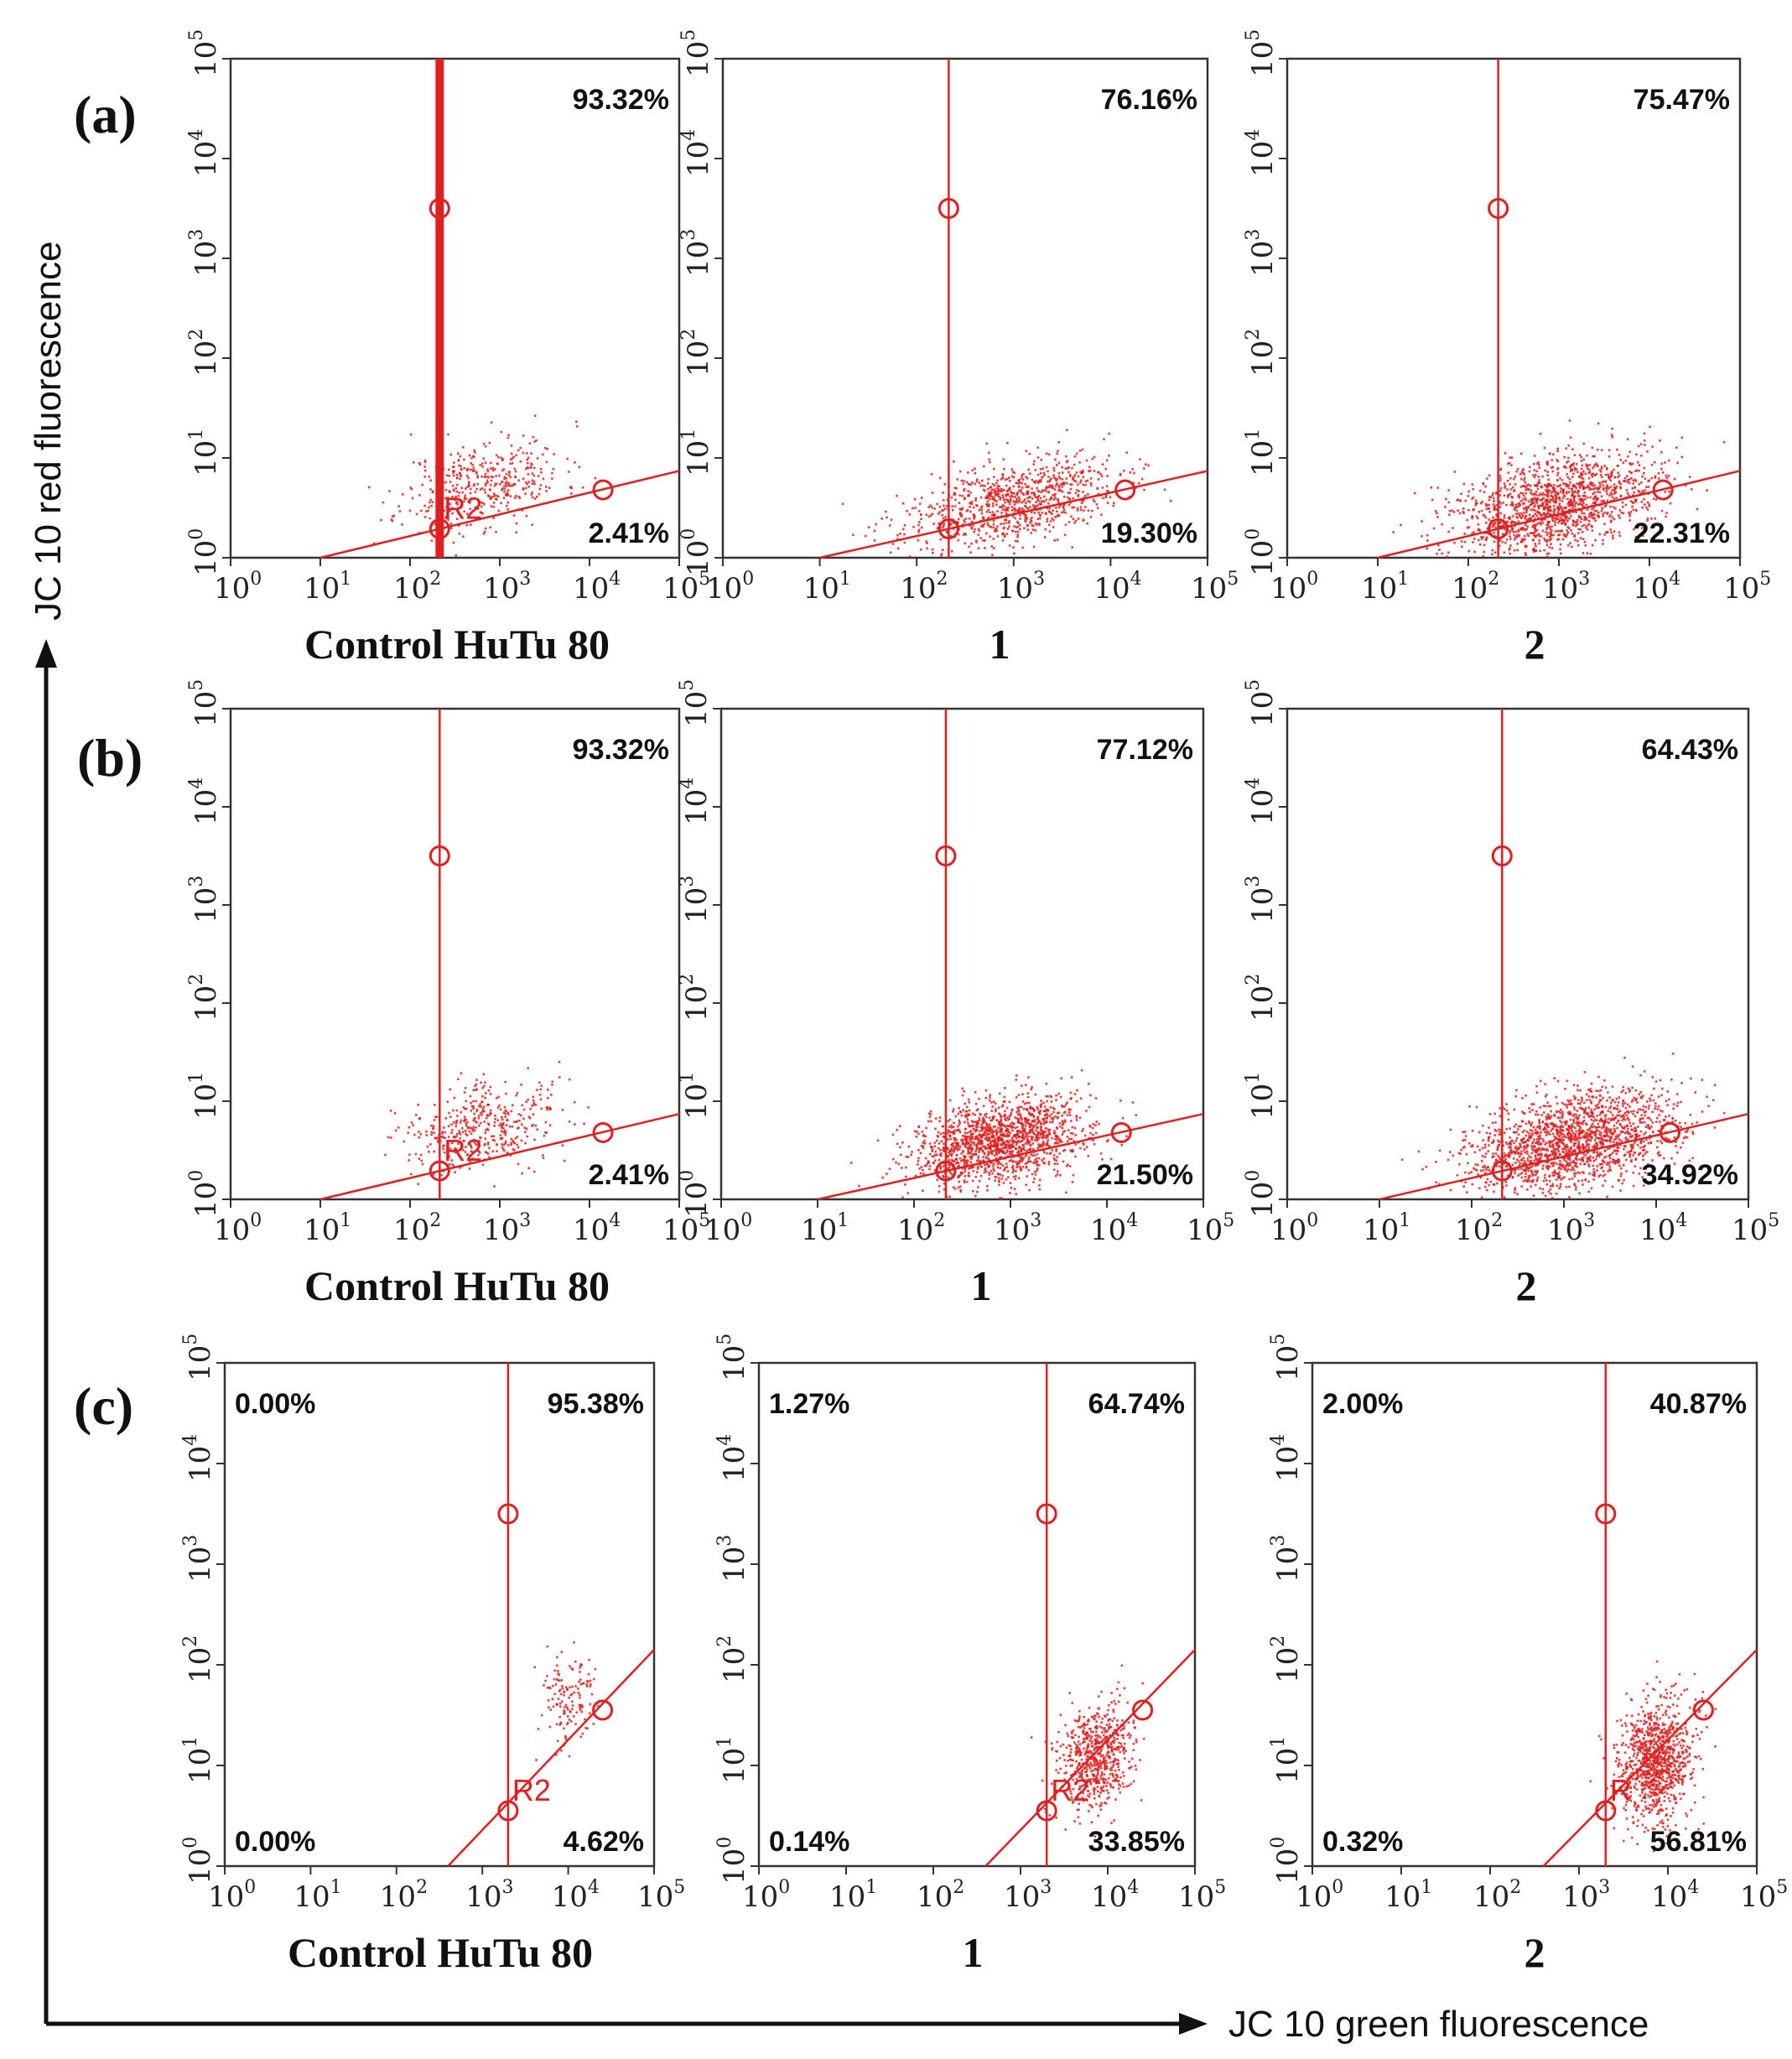  What do you see at coordinates (1210, 1228) in the screenshot?
I see `x-tick-label: 105` at bounding box center [1210, 1228].